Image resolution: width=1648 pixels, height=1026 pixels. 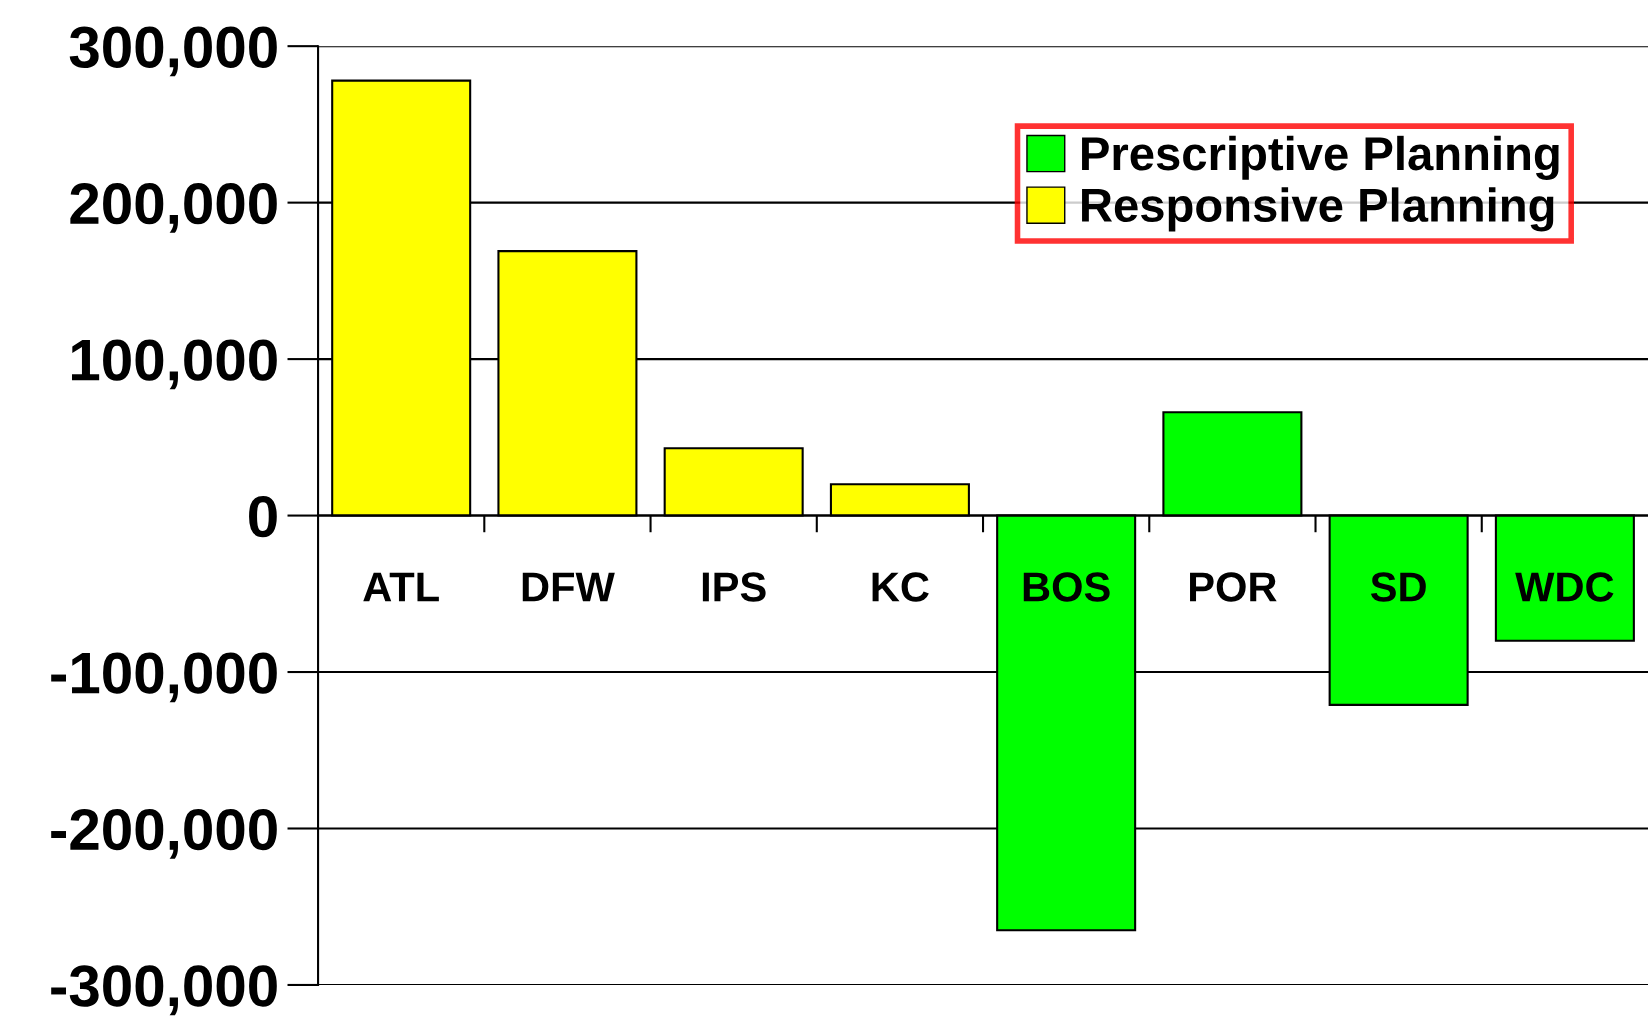 What do you see at coordinates (900, 587) in the screenshot?
I see `x-tick-label: KC` at bounding box center [900, 587].